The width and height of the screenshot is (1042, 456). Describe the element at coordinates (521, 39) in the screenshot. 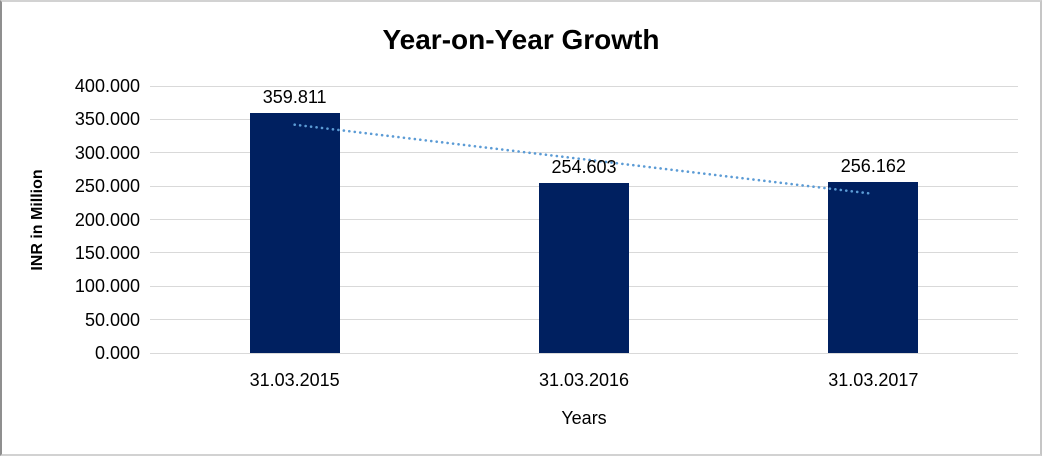

I see `chart-title: Year-on-Year Growth` at that location.